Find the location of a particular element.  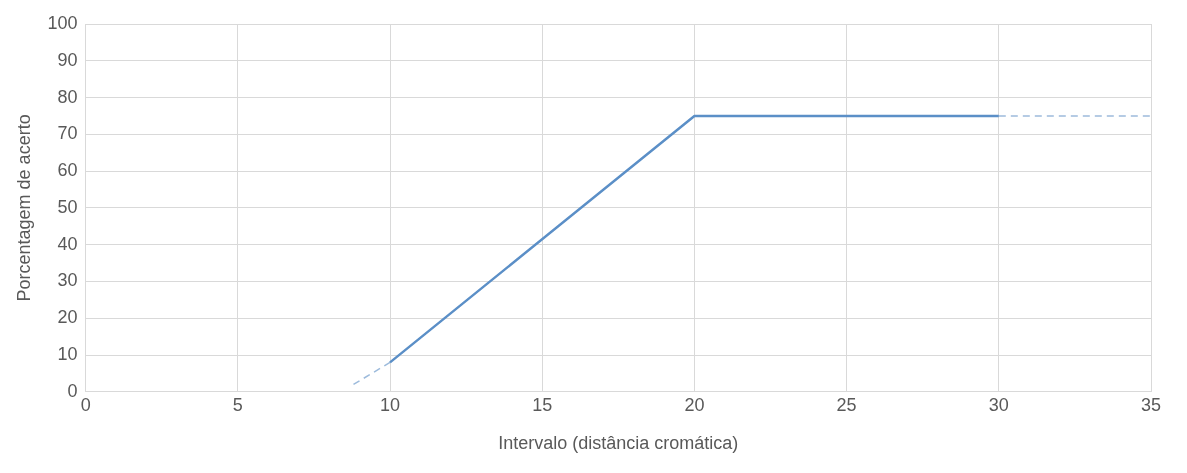

y-tick-label: 50 is located at coordinates (67, 206).